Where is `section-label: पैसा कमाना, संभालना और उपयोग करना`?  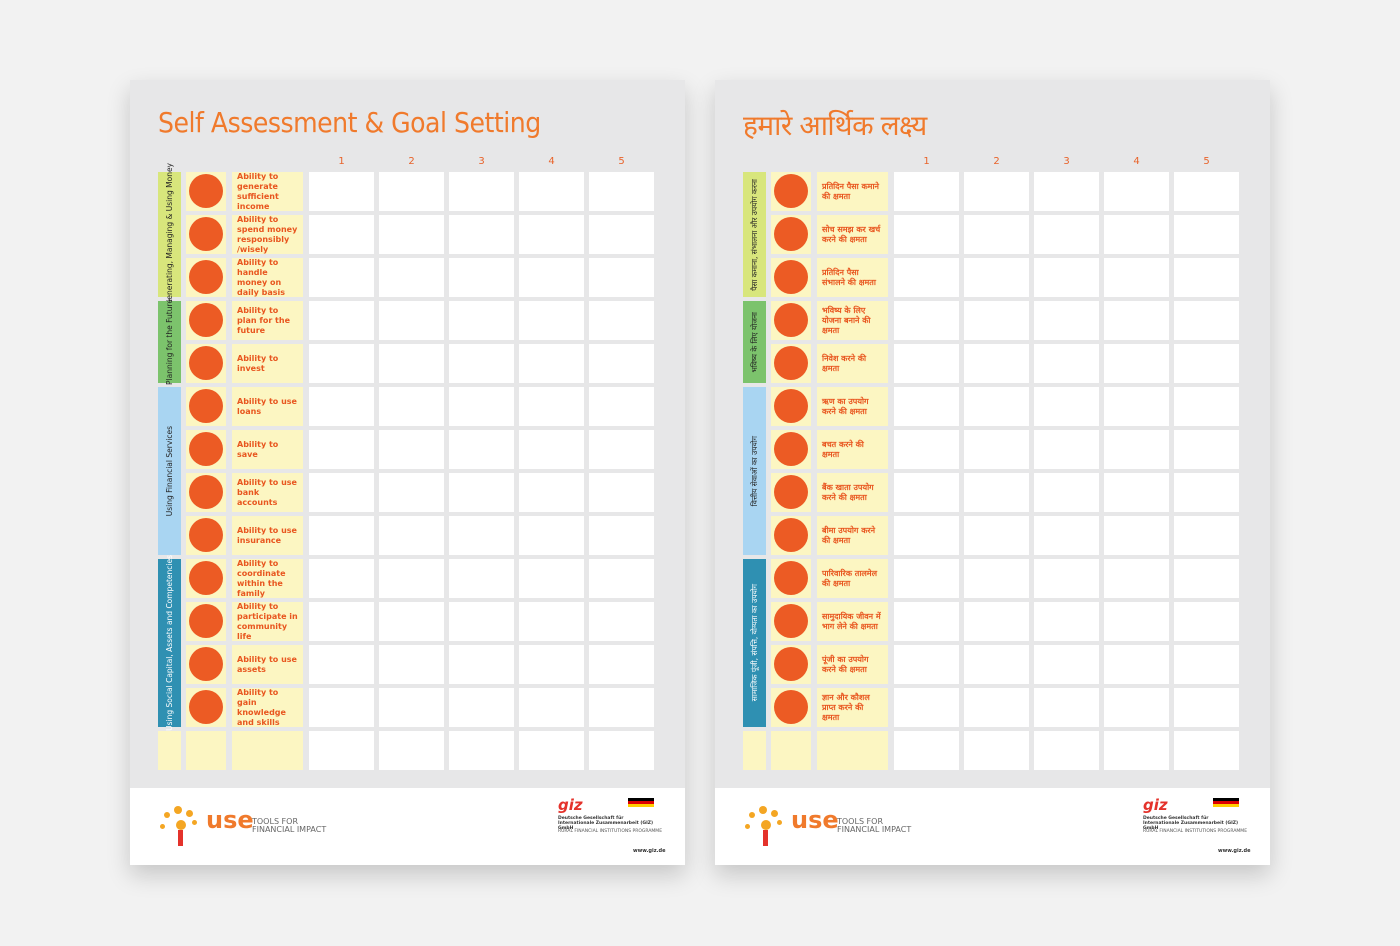 section-label: पैसा कमाना, संभालना और उपयोग करना is located at coordinates (754, 234).